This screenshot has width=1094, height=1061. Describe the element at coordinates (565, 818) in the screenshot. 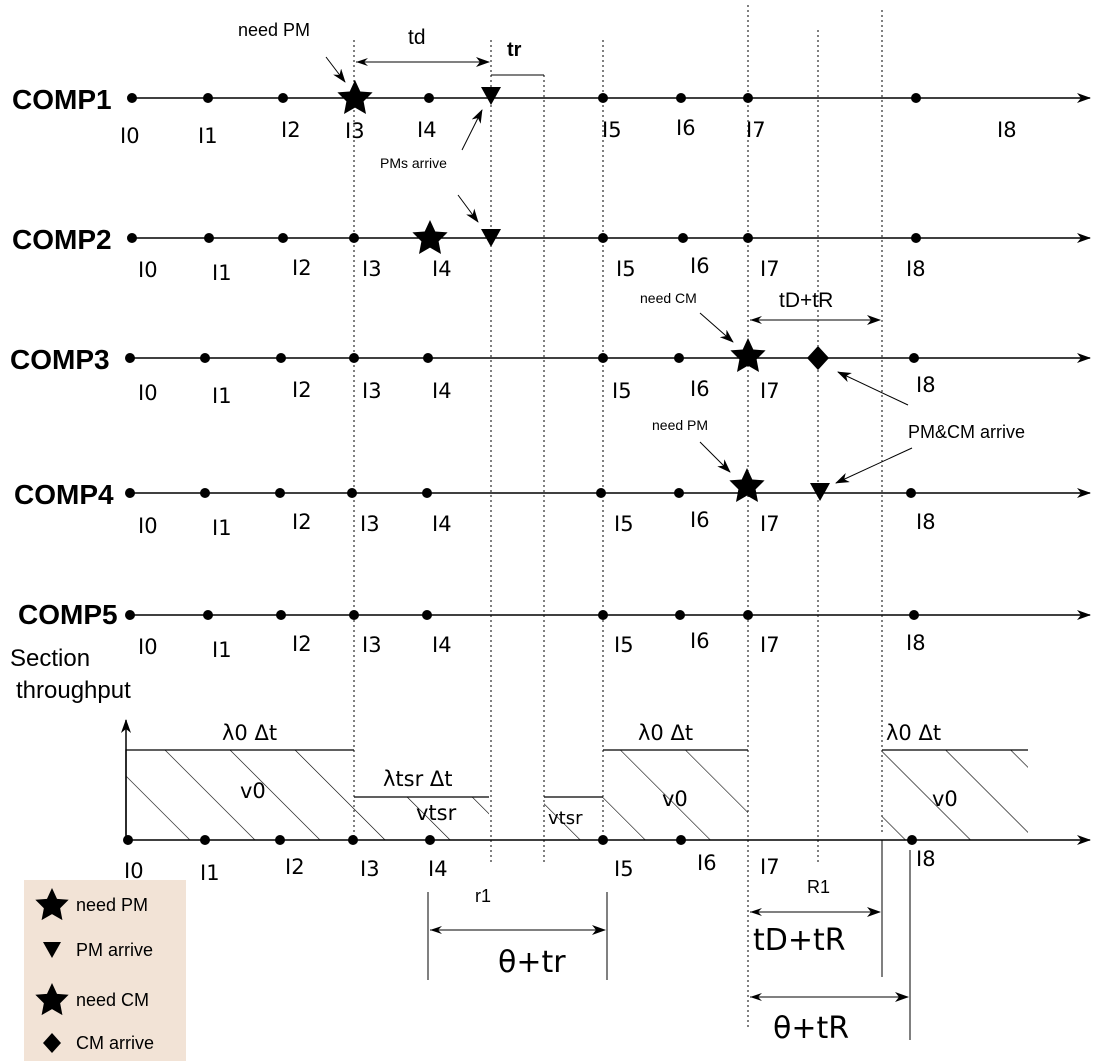

I see `vtsr-label-2: vtsr` at that location.